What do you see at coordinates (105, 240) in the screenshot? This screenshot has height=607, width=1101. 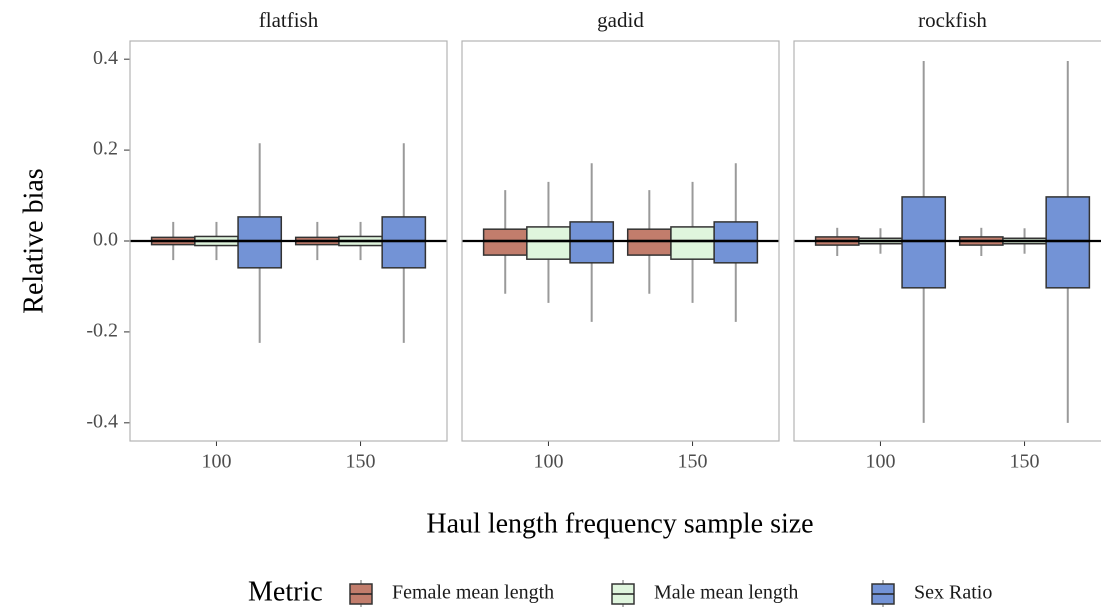 I see `y-tick-label: 0.0` at bounding box center [105, 240].